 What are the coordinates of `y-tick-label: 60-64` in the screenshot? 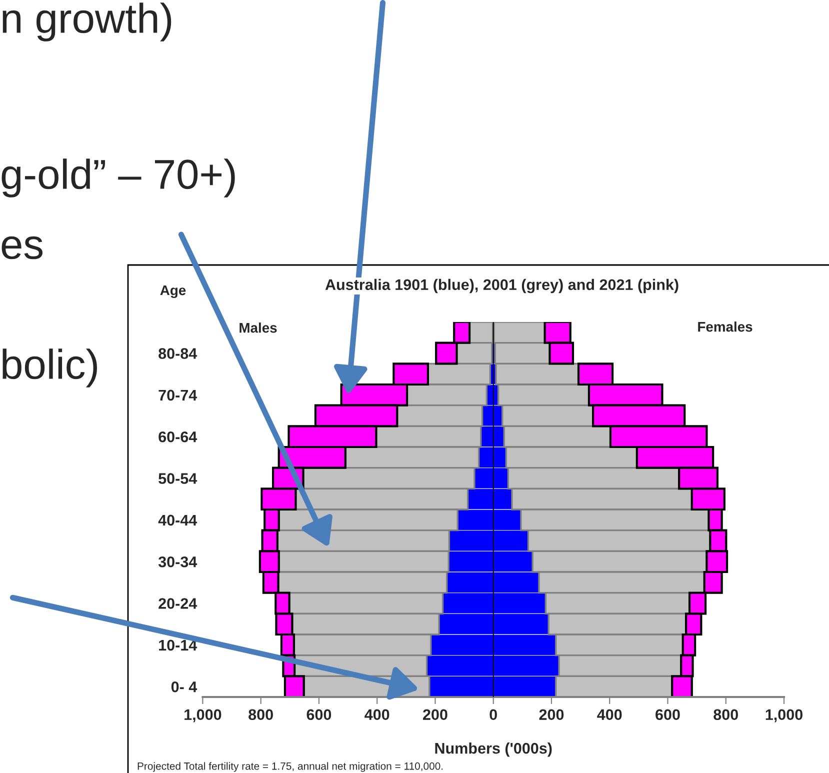 It's located at (178, 436).